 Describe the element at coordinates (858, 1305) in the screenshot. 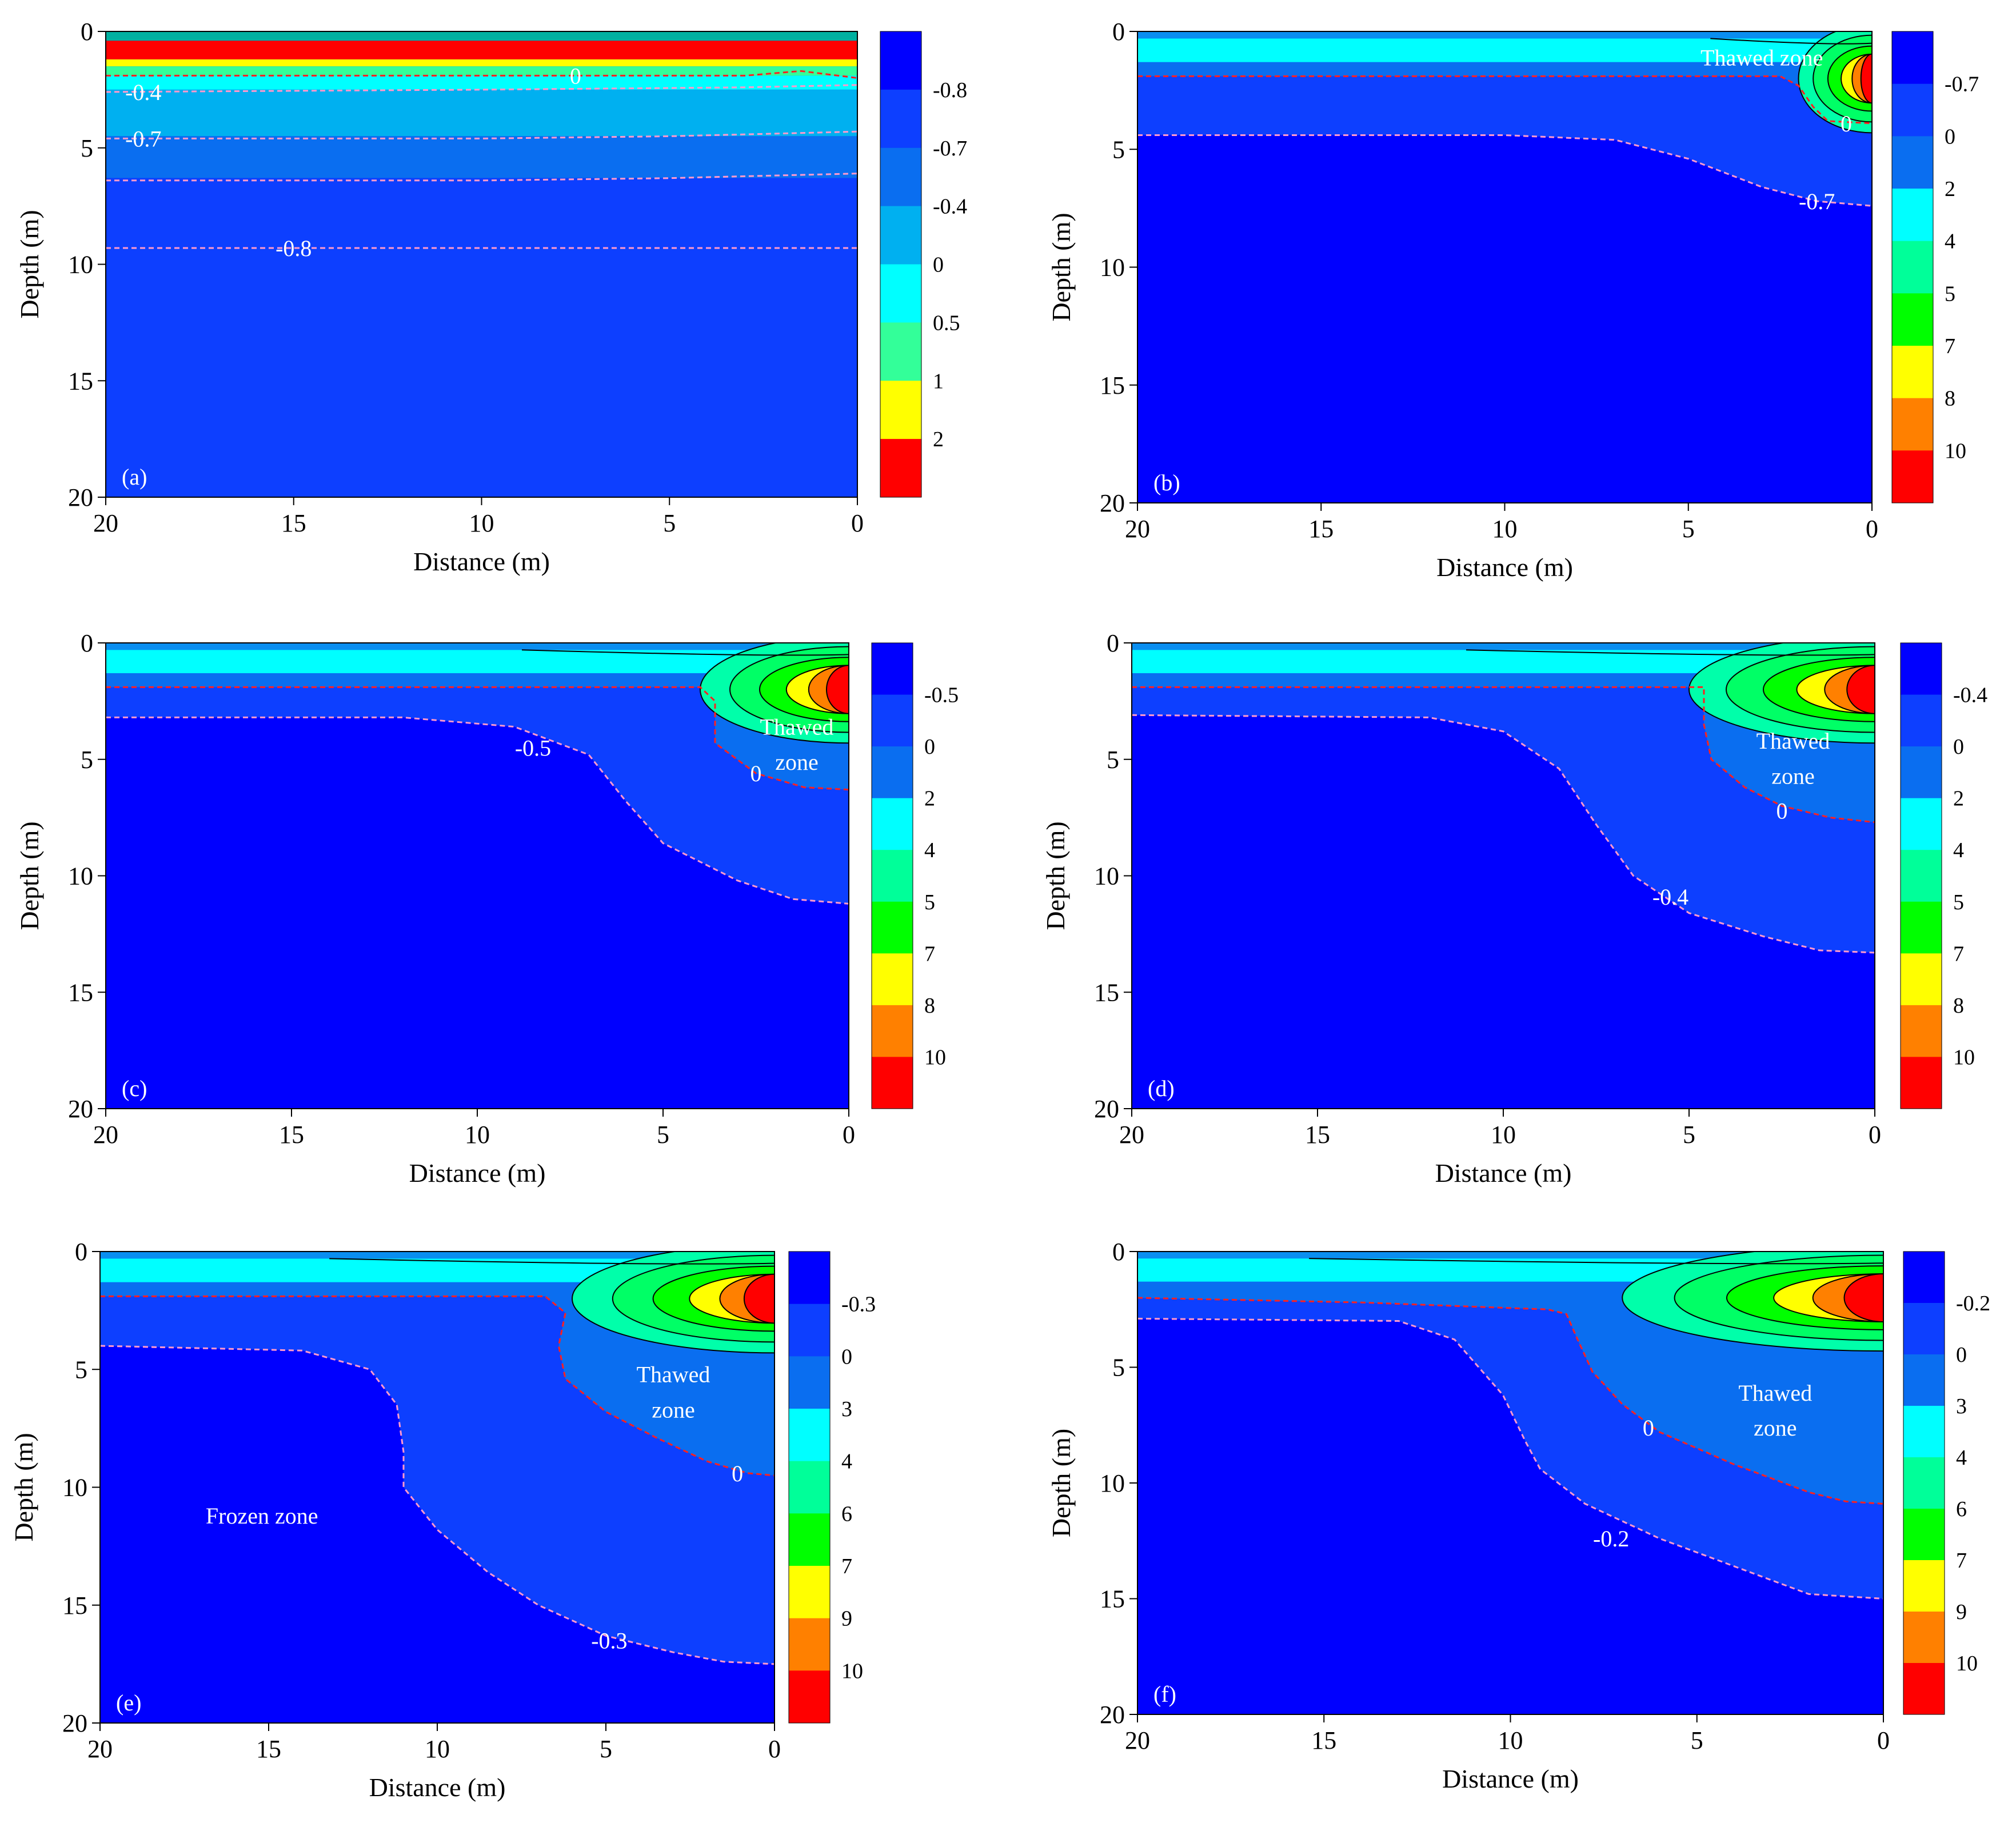

I see `colorbar-label: -0.3` at that location.